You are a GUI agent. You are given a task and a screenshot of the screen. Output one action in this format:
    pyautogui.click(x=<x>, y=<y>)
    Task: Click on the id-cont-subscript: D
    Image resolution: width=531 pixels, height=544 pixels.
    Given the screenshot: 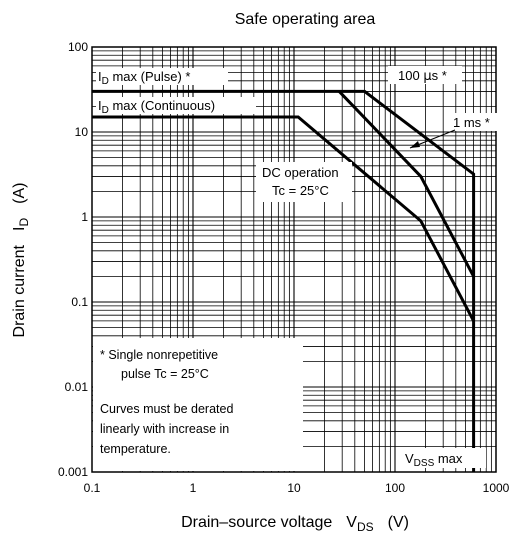 What is the action you would take?
    pyautogui.click(x=105, y=110)
    